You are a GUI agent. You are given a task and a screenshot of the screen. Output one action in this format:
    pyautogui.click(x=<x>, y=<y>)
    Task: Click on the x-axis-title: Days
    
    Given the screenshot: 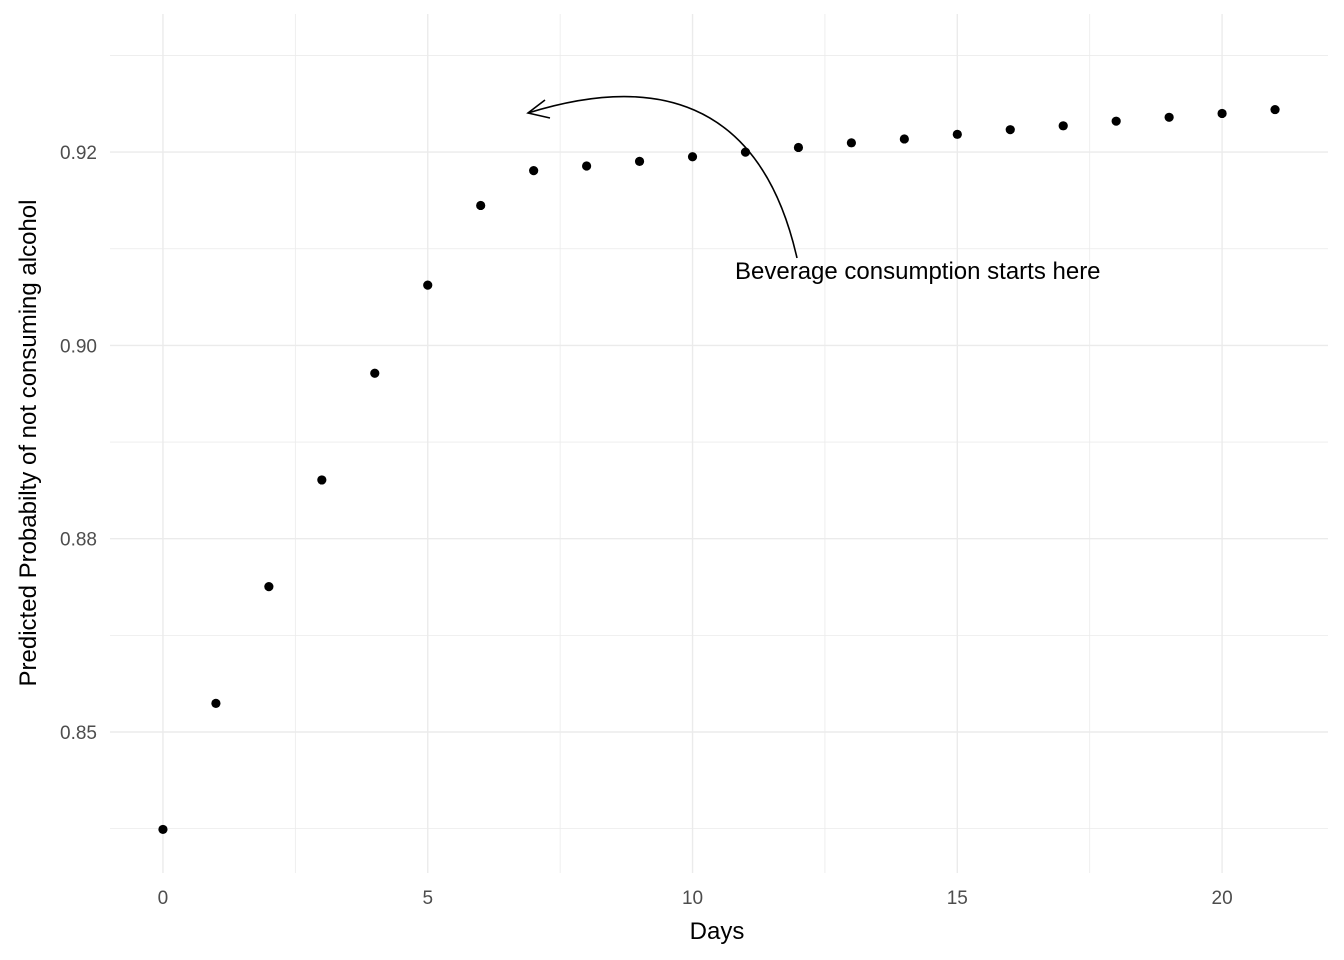 What is the action you would take?
    pyautogui.click(x=717, y=931)
    